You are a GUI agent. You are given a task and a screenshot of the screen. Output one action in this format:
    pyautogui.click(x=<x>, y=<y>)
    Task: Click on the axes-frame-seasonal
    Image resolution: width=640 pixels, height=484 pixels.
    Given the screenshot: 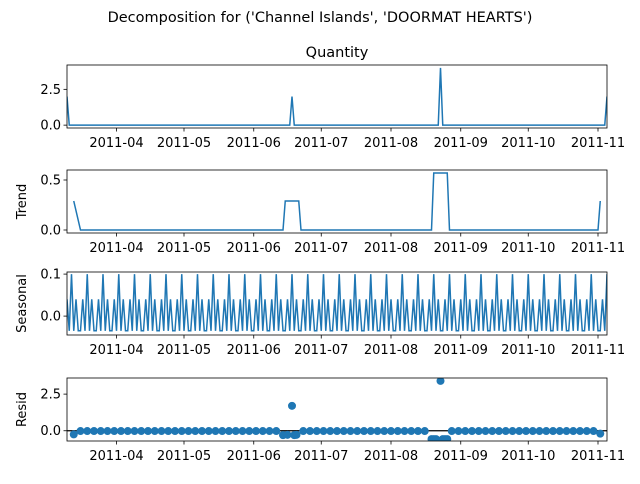 What is the action you would take?
    pyautogui.click(x=337, y=303)
    